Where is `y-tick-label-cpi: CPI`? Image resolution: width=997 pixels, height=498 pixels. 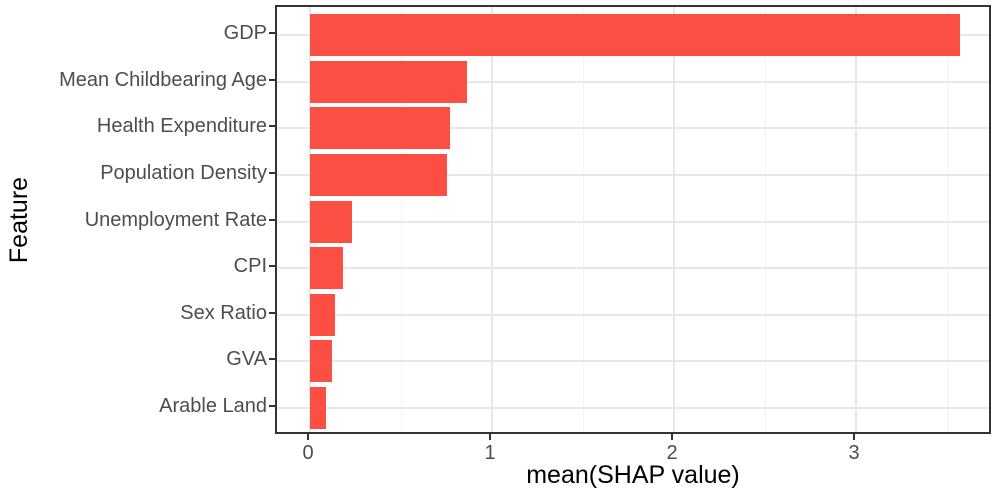 y-tick-label-cpi: CPI is located at coordinates (250, 266).